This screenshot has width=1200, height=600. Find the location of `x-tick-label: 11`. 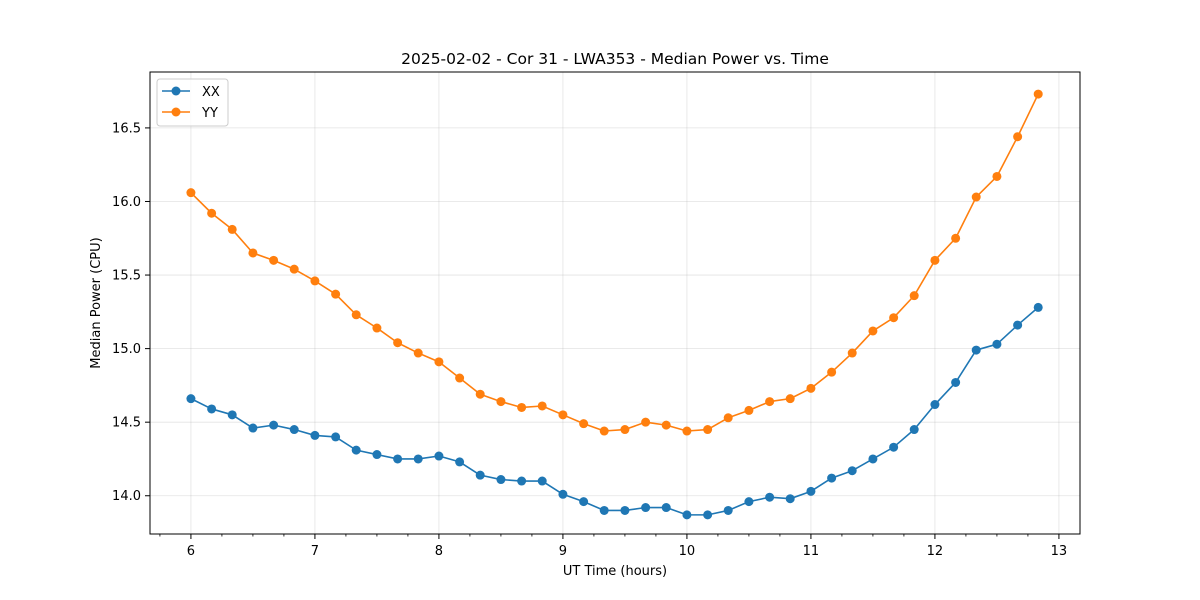

x-tick-label: 11 is located at coordinates (811, 551).